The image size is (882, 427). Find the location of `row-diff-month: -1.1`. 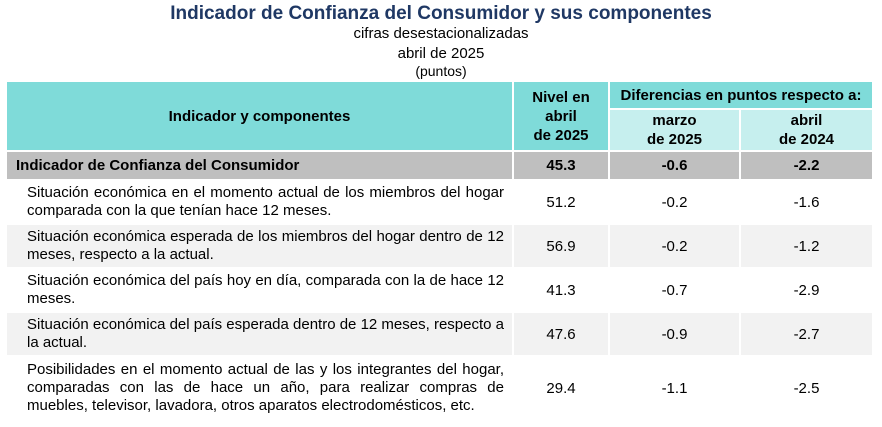

row-diff-month: -1.1 is located at coordinates (674, 388).